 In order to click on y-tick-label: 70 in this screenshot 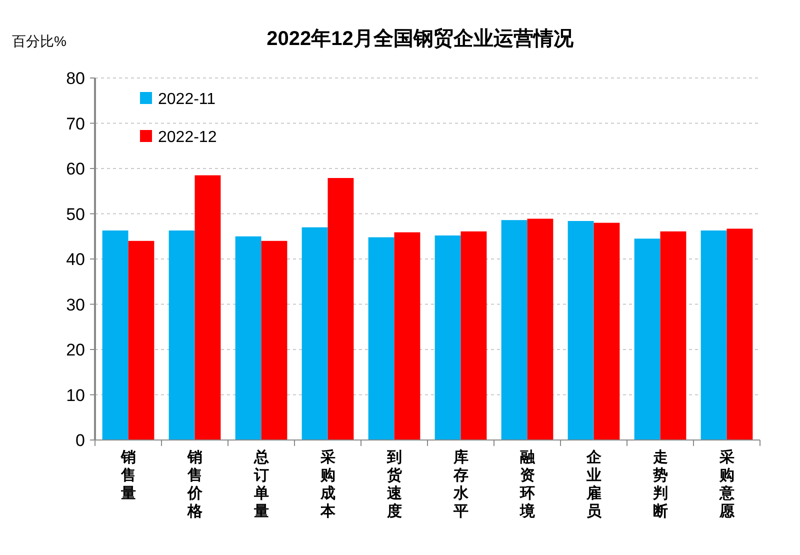, I will do `click(75, 124)`.